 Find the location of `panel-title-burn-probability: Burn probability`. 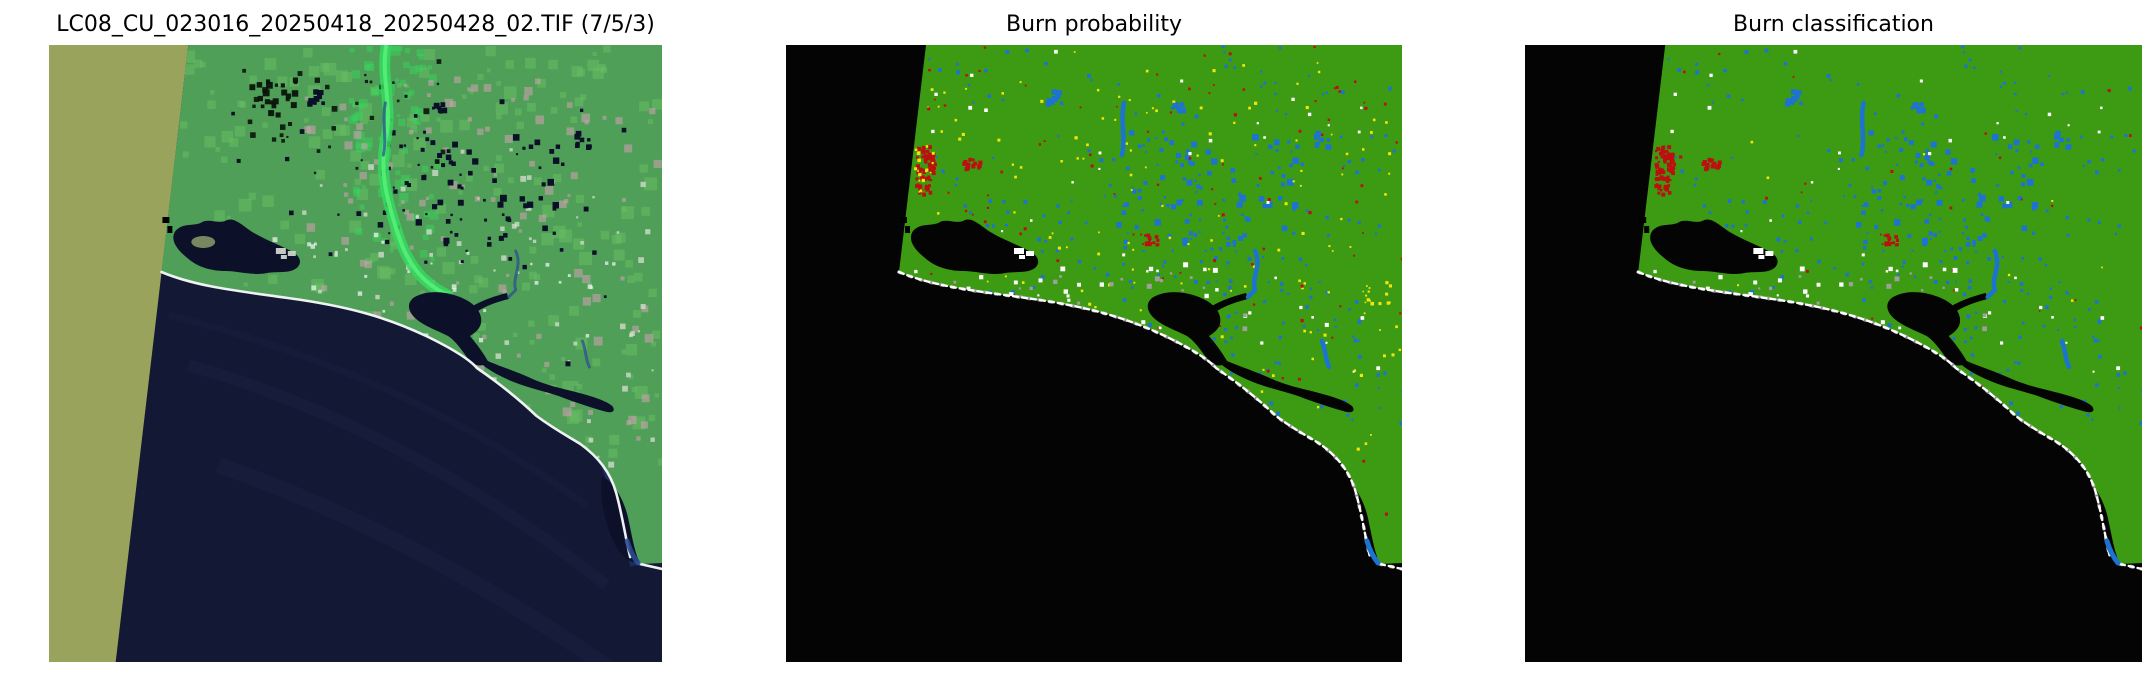

panel-title-burn-probability: Burn probability is located at coordinates (1094, 24).